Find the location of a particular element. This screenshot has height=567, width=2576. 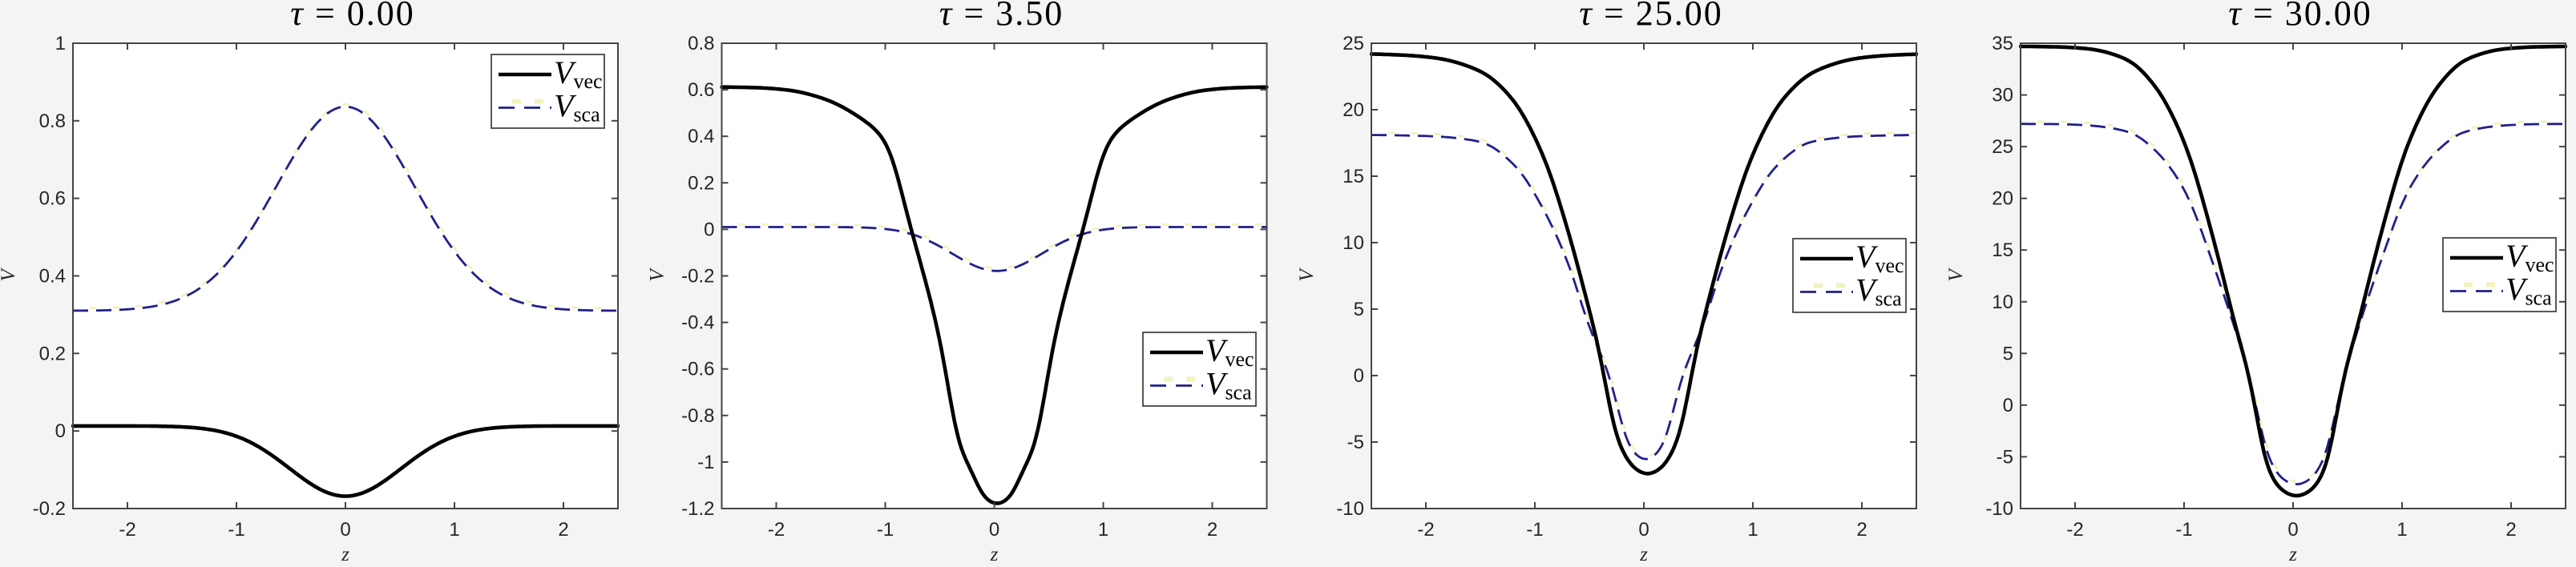

svg-text: τ = 0.00 is located at coordinates (353, 16).